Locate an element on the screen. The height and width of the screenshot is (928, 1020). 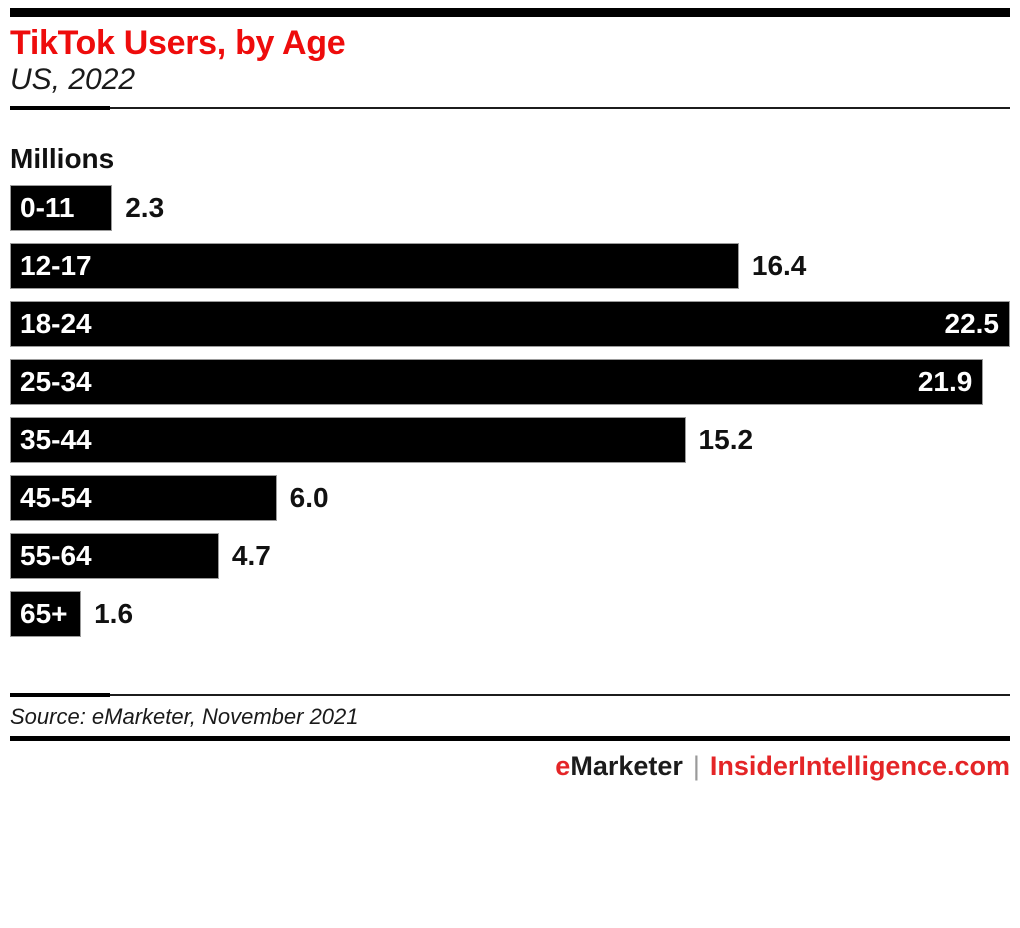
bar-category-label: 0-11 is located at coordinates (47, 207).